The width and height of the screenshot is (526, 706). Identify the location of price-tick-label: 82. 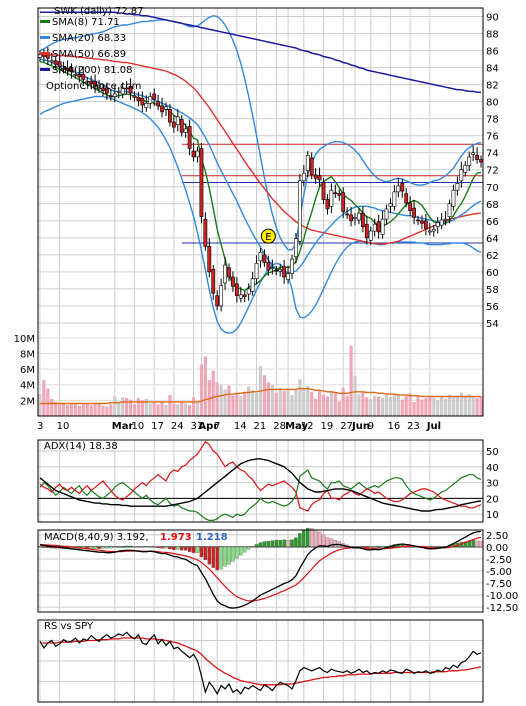
(492, 86).